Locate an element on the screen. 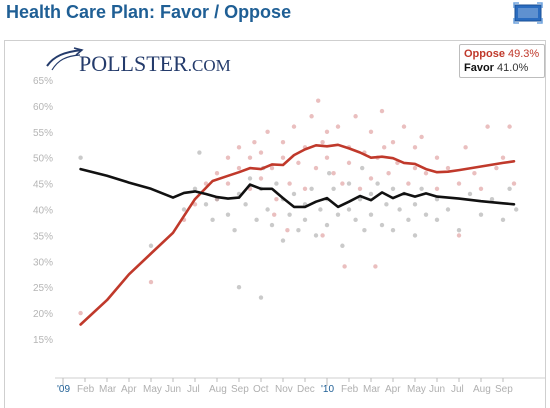 The height and width of the screenshot is (408, 550). legend-value-oppose: 49.3% is located at coordinates (524, 54).